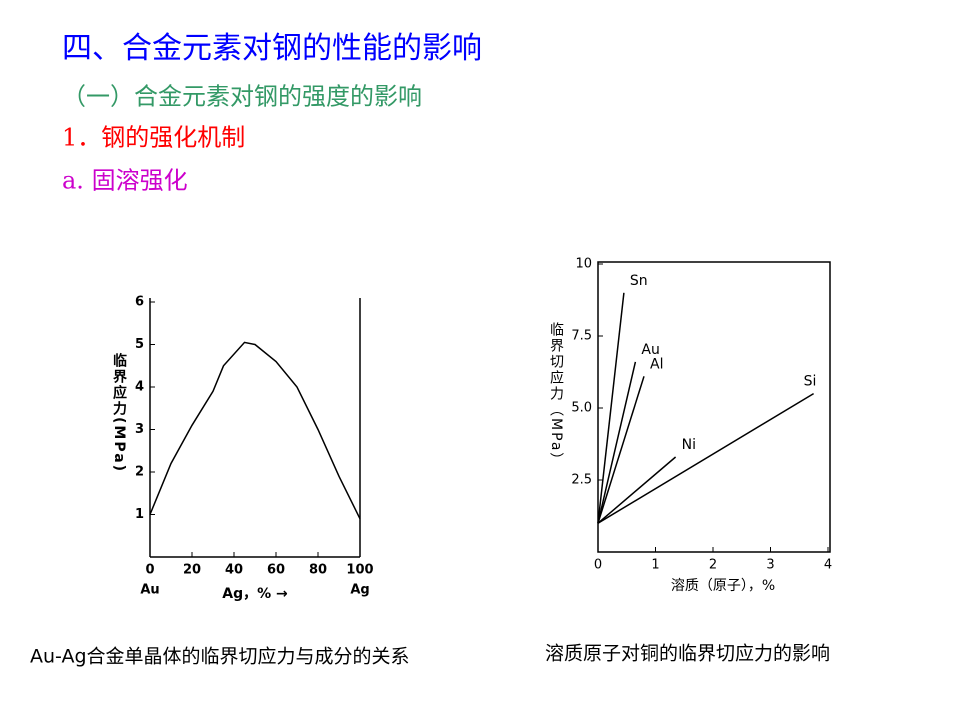 The width and height of the screenshot is (960, 720). Describe the element at coordinates (689, 445) in the screenshot. I see `series-label: Ni` at that location.